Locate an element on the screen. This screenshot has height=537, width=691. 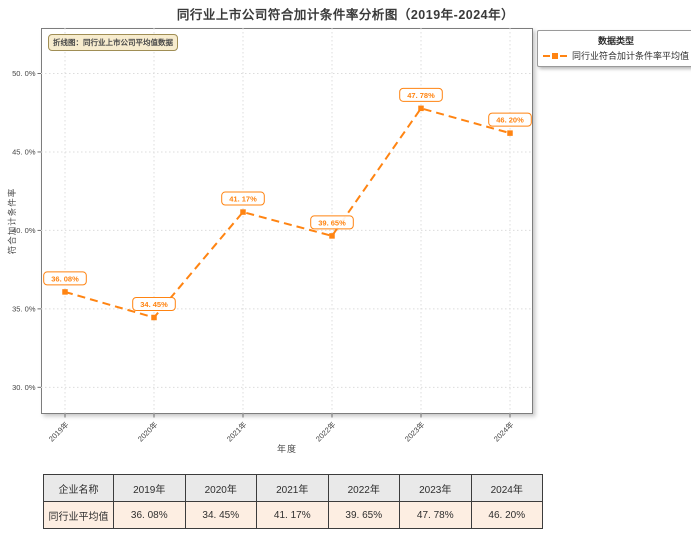
x-tick-label: 2023年 is located at coordinates (414, 431).